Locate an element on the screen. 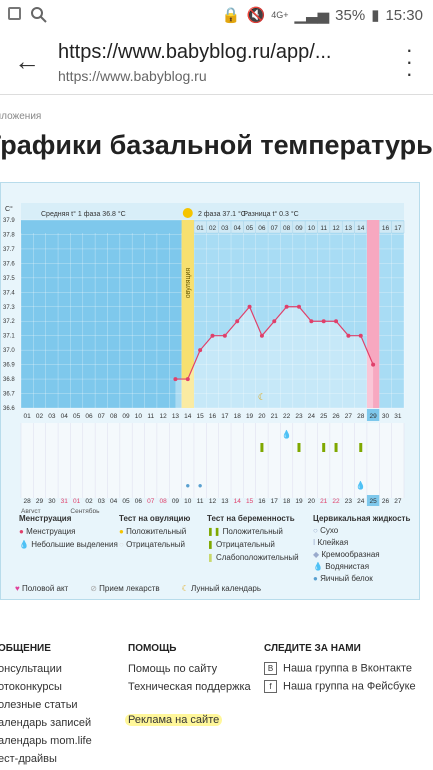 This screenshot has width=433, height=770. header-band is located at coordinates (212, 211).